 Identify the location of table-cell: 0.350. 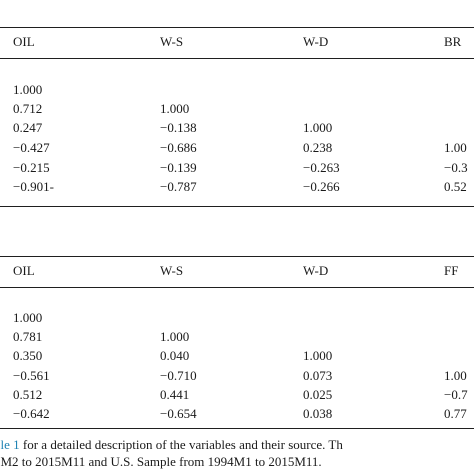
(28, 355).